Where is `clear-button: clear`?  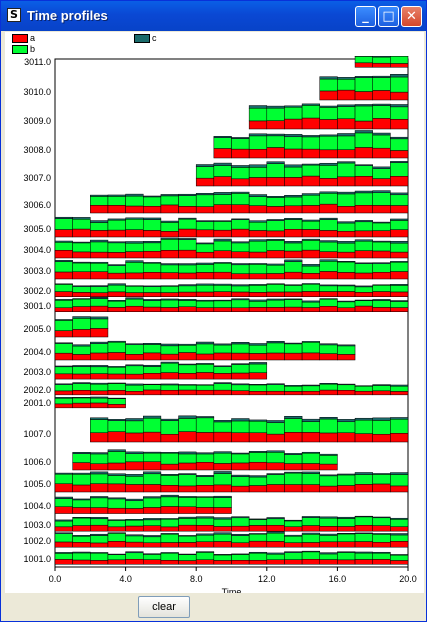 clear-button: clear is located at coordinates (164, 607).